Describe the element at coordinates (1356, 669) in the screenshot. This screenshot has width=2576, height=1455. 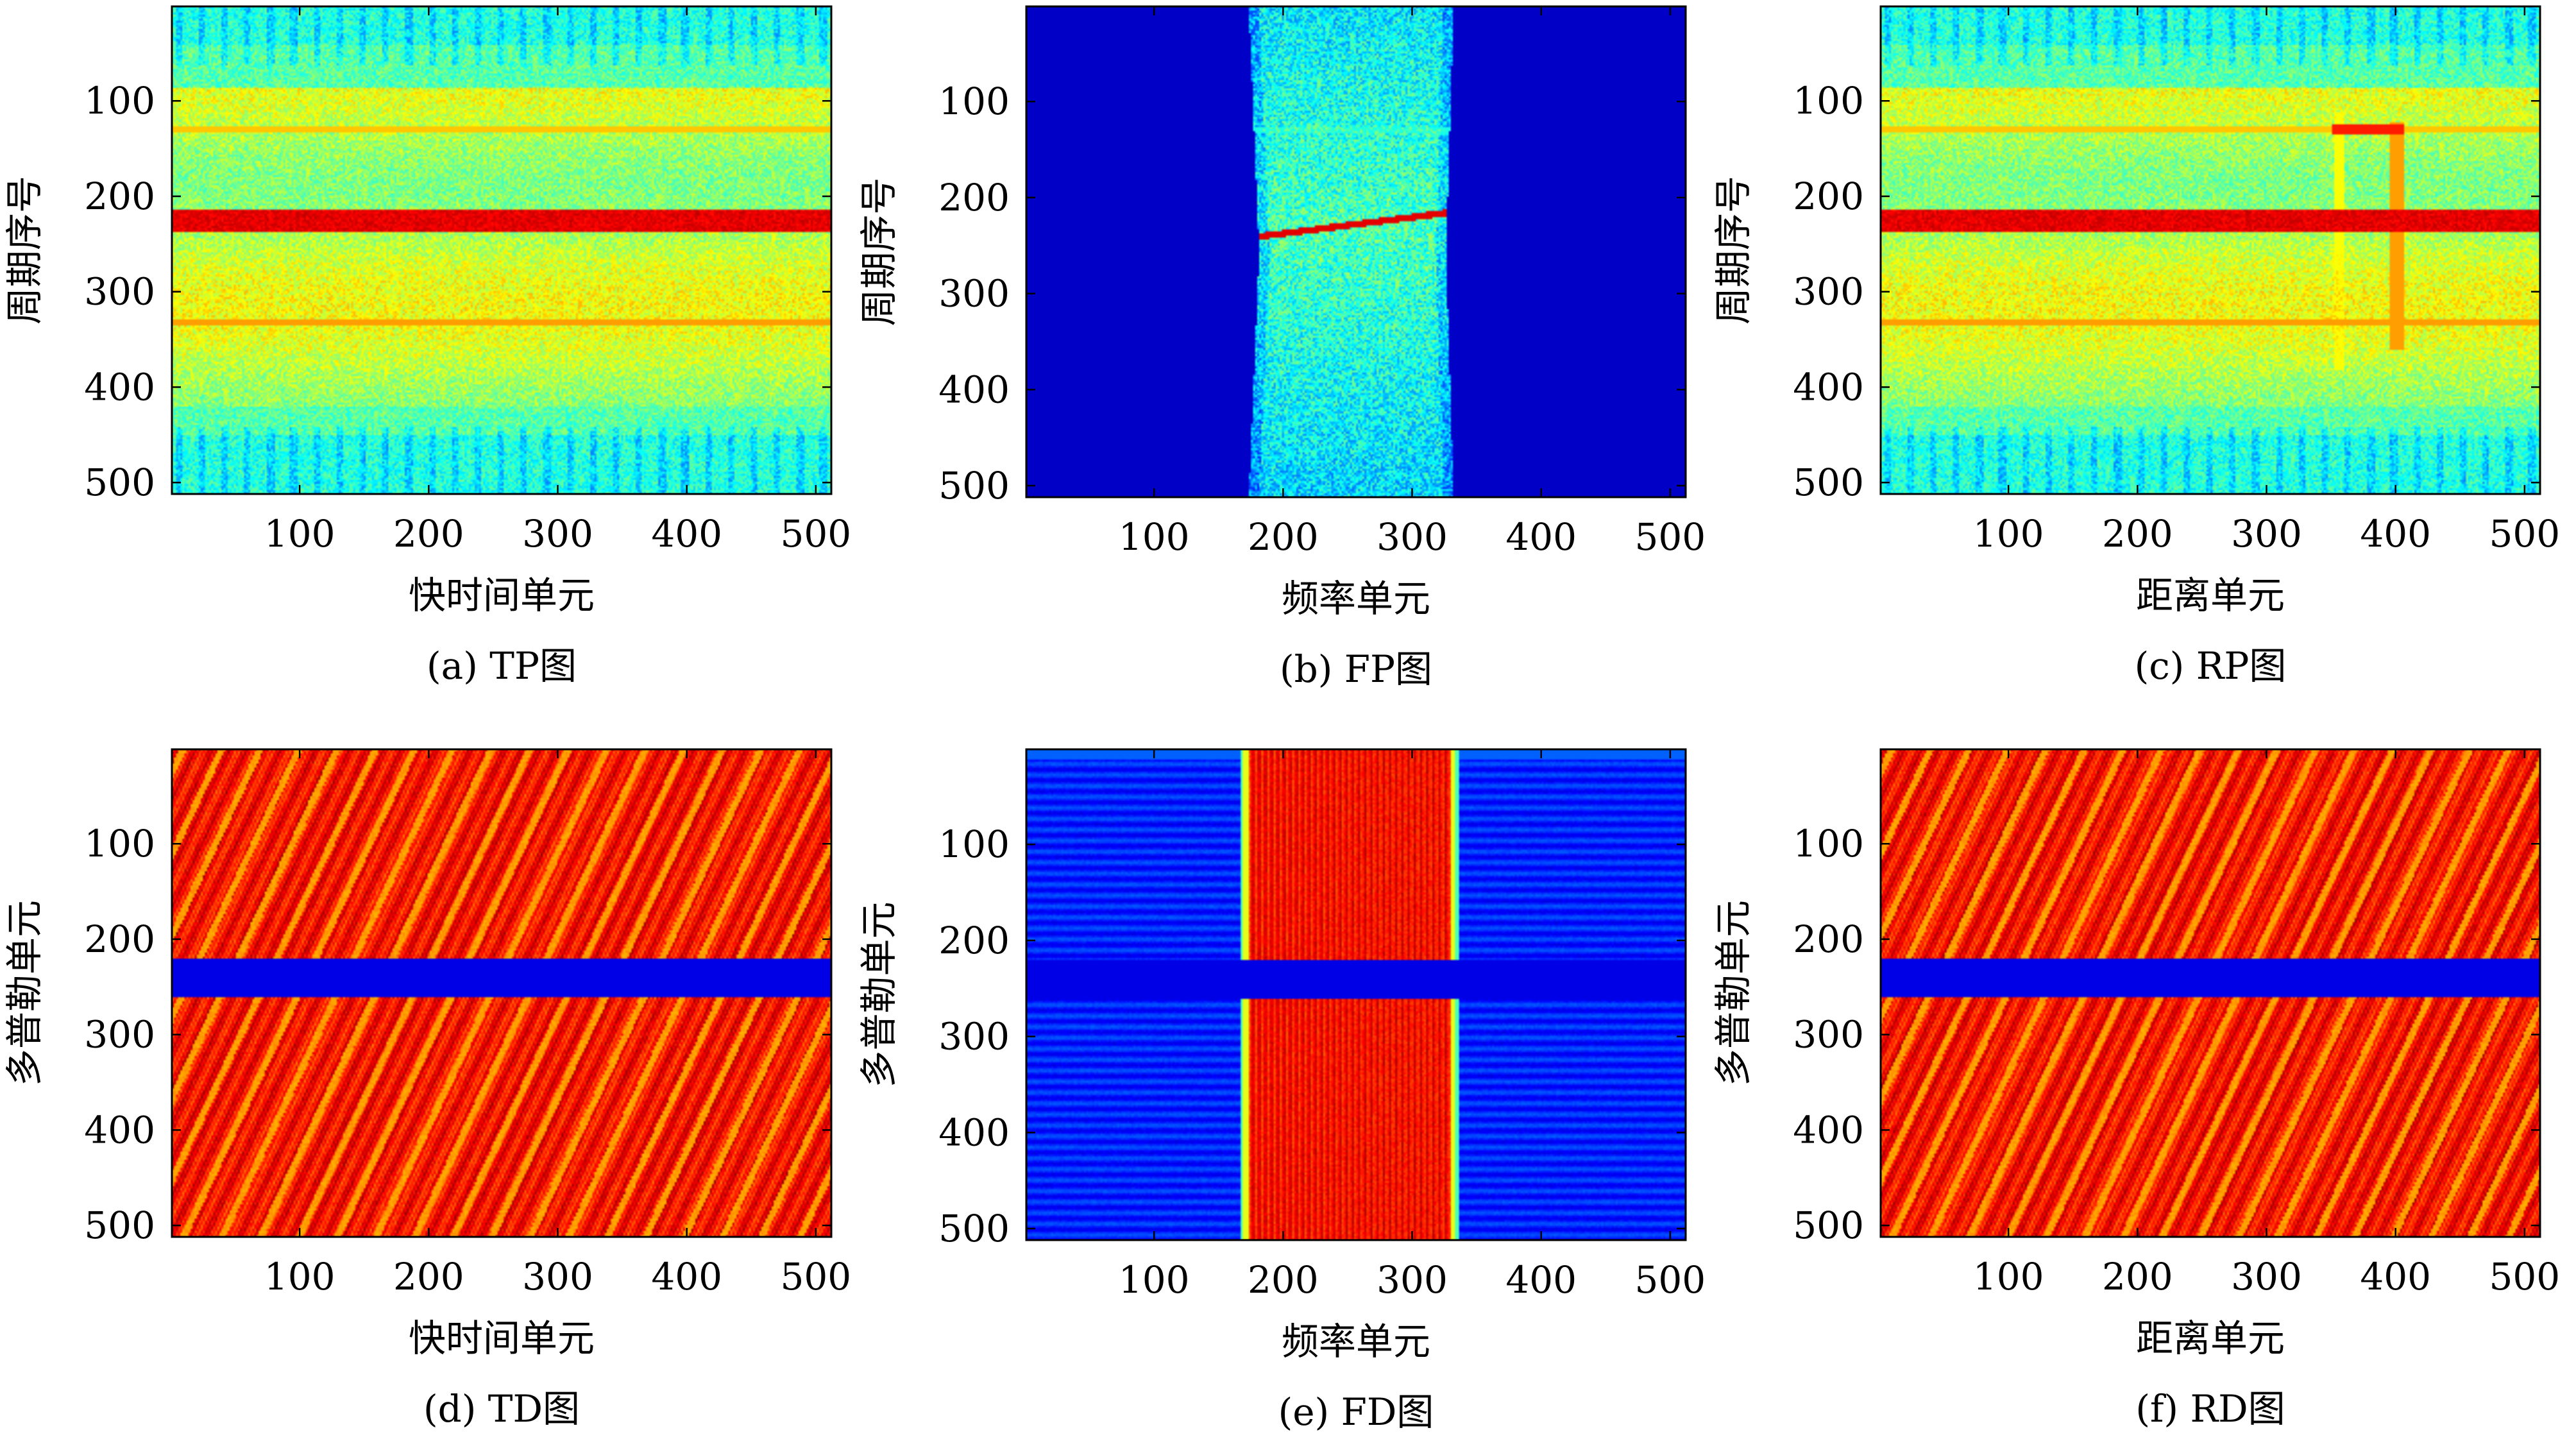
I see `panel-caption: (b) FP图` at that location.